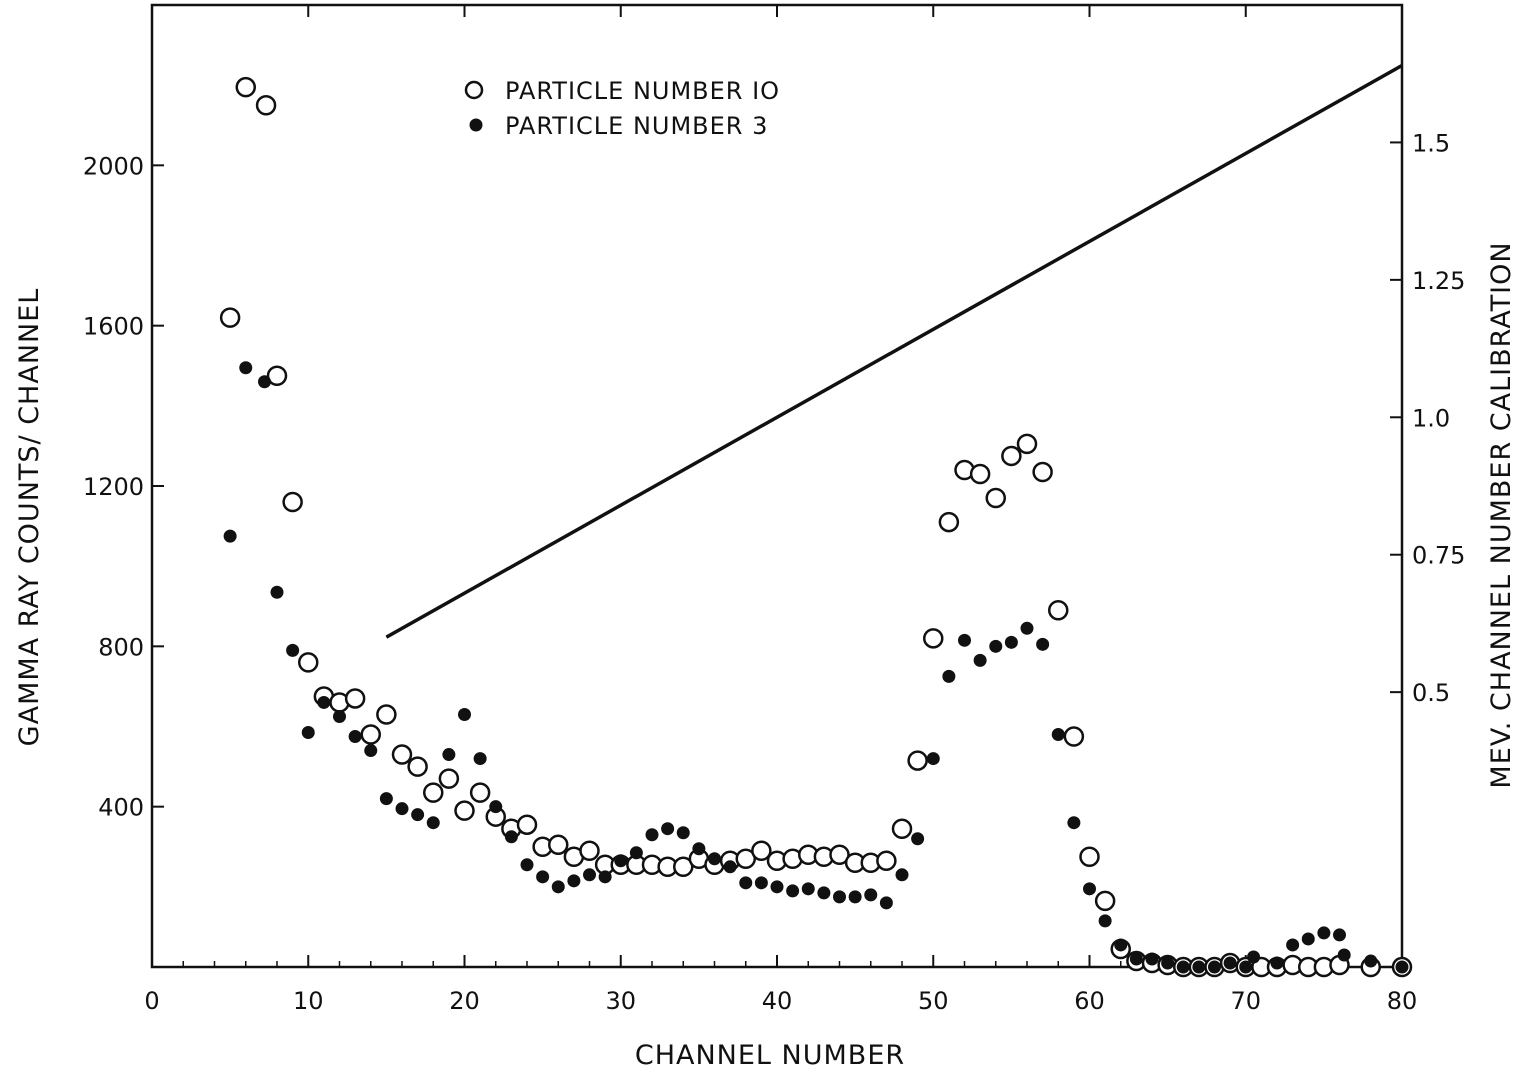 The width and height of the screenshot is (1525, 1074). I want to click on x-tick-label: 30, so click(620, 1001).